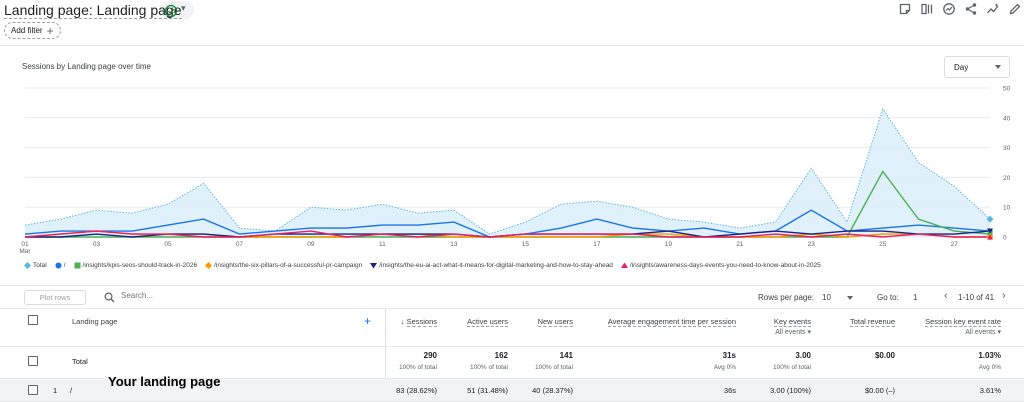 The height and width of the screenshot is (402, 1024). I want to click on cell-value: 83 (28.62%), so click(416, 390).